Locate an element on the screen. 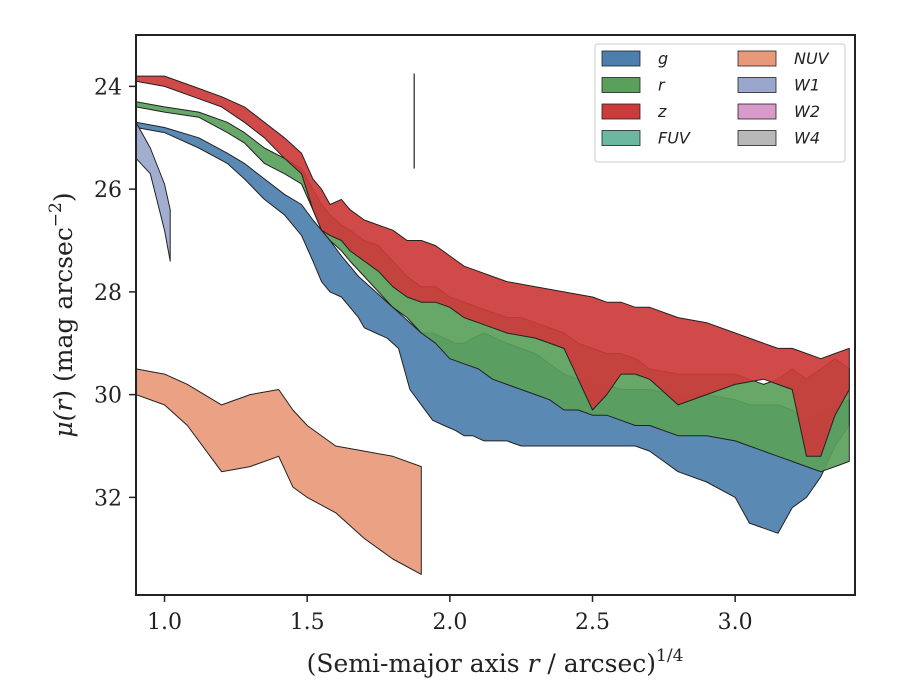 The width and height of the screenshot is (900, 700). legend-label-r: r is located at coordinates (662, 85).